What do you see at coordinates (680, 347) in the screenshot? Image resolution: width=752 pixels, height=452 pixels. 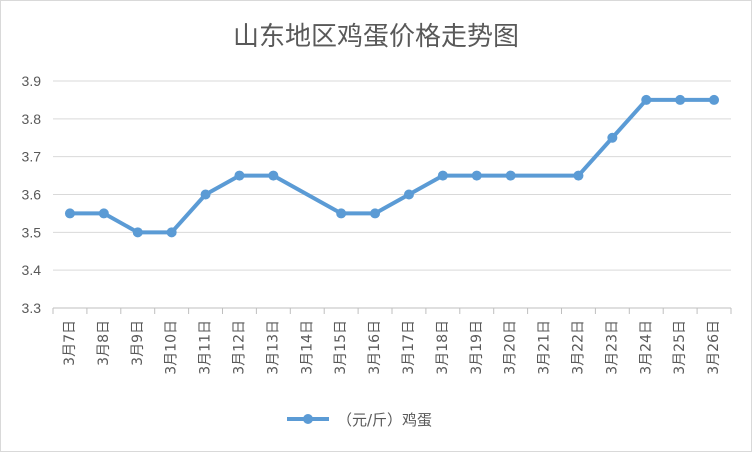 I see `x-tick-label: 3月25日` at bounding box center [680, 347].